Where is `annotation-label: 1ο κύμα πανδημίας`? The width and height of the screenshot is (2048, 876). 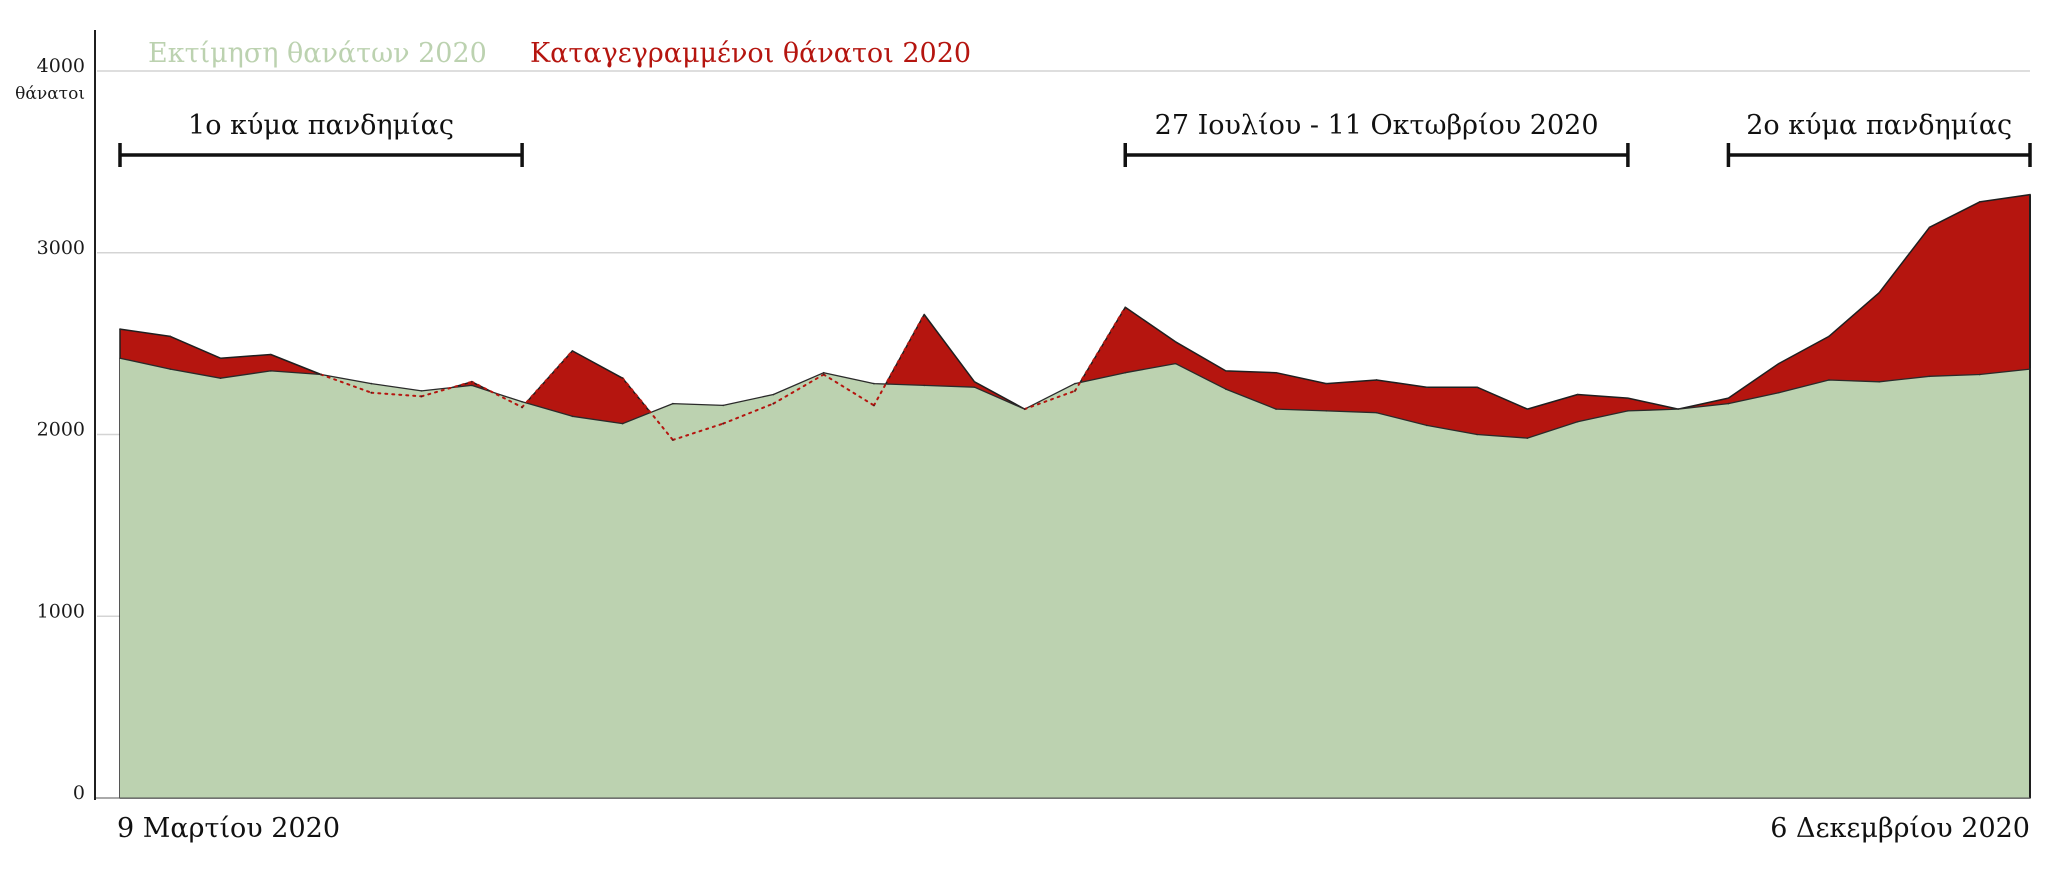
annotation-label: 1ο κύμα πανδημίας is located at coordinates (321, 125).